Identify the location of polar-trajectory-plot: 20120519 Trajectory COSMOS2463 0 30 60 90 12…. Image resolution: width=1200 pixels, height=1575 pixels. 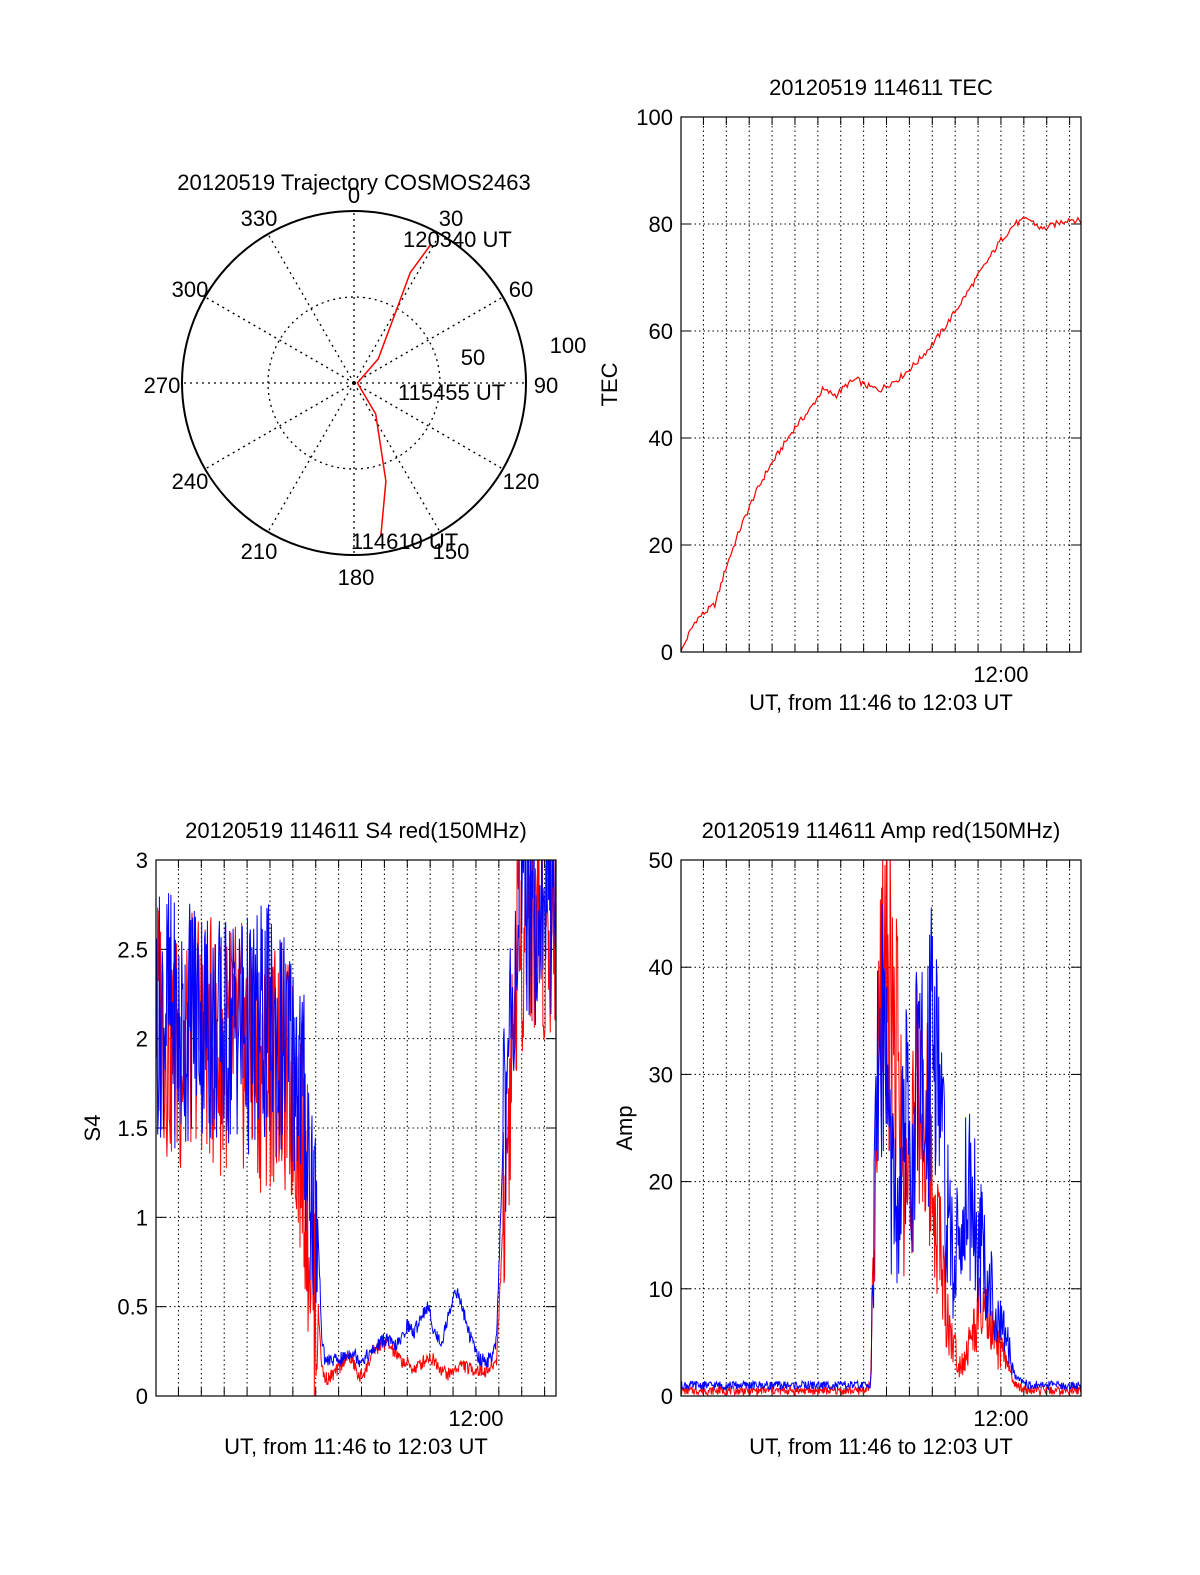
(365, 380).